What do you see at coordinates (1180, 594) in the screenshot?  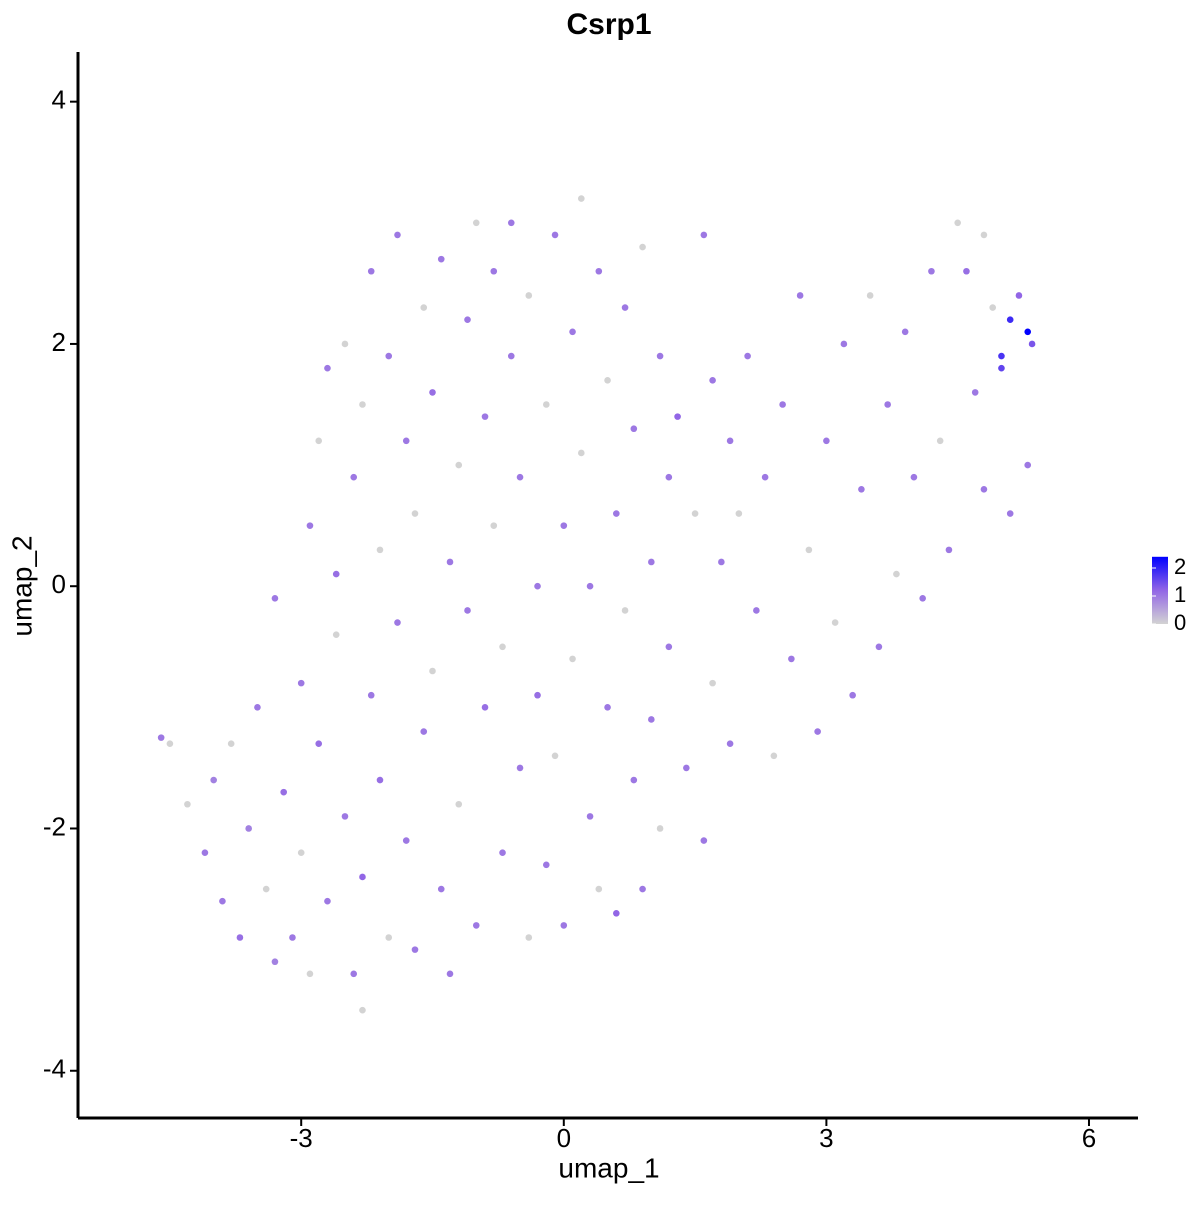 I see `colorbar-tick-label: 1` at bounding box center [1180, 594].